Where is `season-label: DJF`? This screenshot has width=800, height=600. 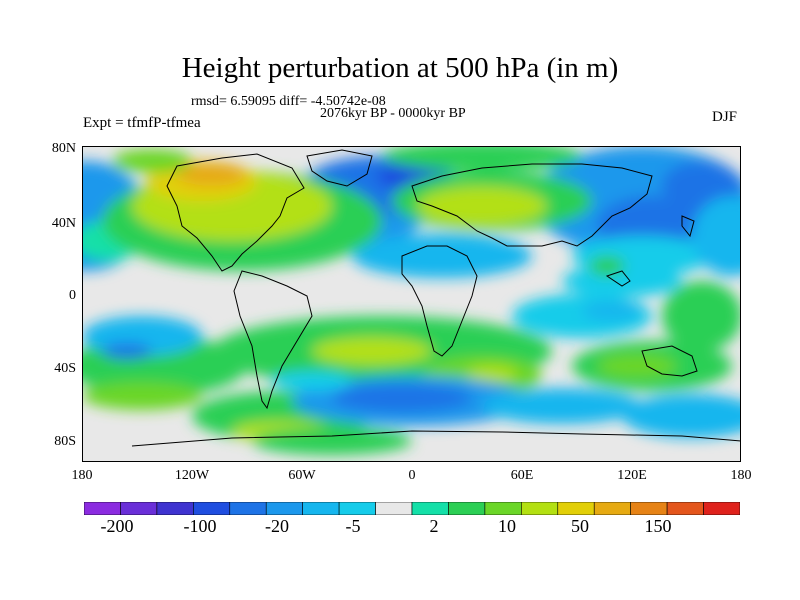 season-label: DJF is located at coordinates (725, 117).